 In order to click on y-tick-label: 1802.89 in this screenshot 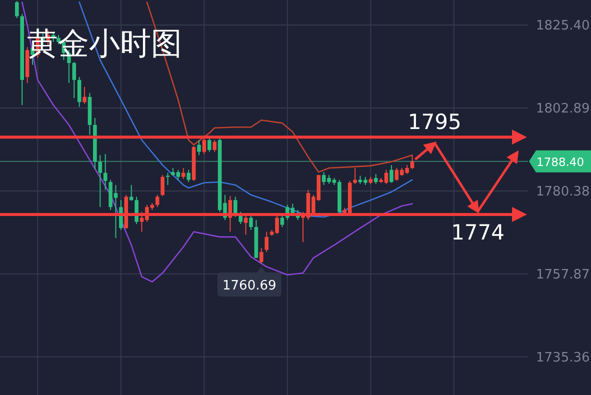, I will do `click(563, 109)`.